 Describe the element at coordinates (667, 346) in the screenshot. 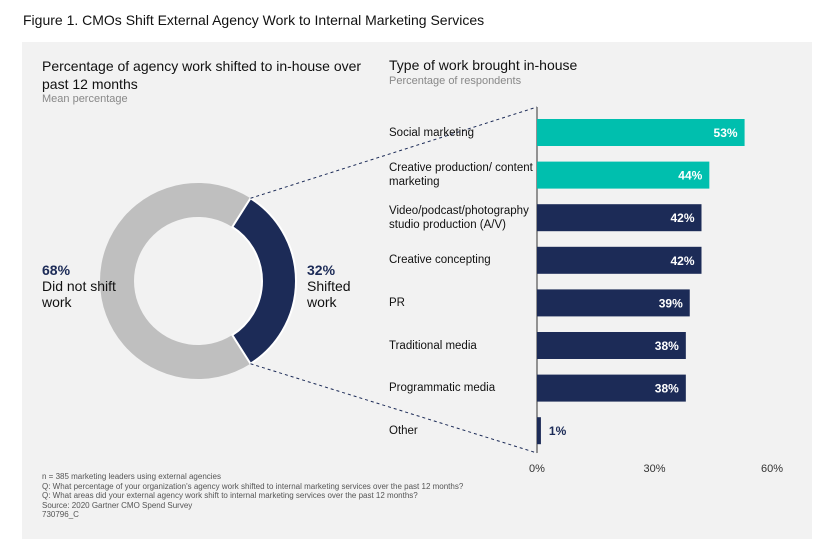

I see `bar-value-label-5: 38%` at that location.